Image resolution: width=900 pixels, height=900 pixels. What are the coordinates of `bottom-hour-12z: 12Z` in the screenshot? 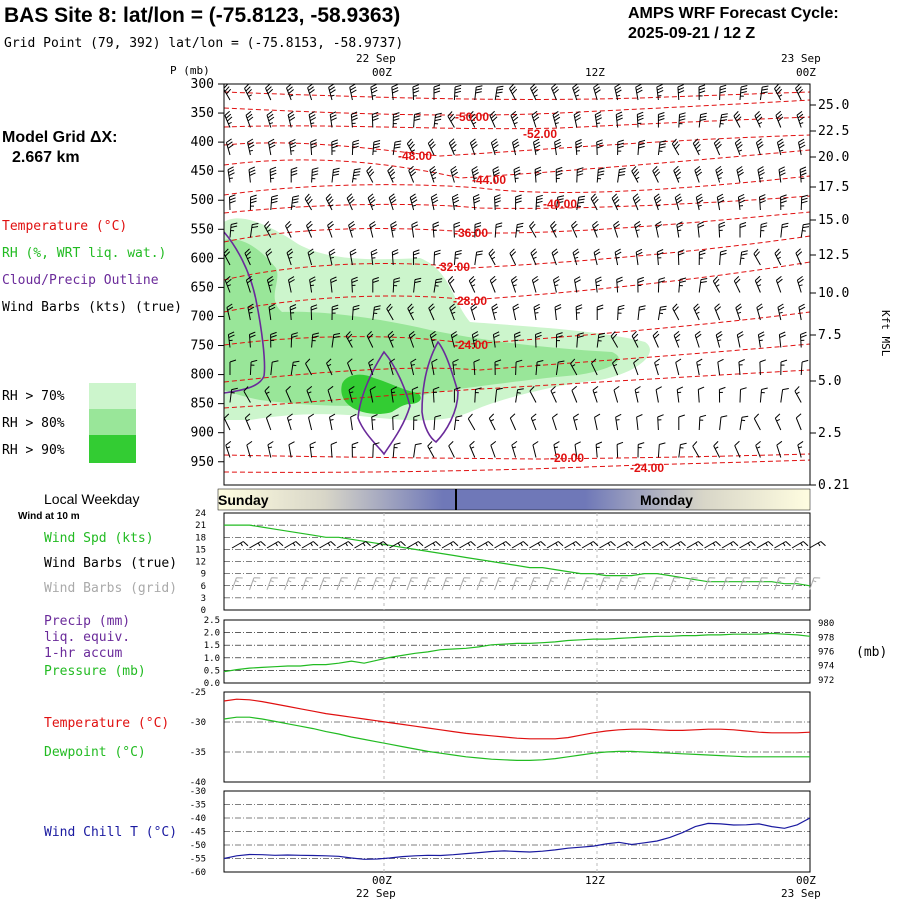 It's located at (595, 880).